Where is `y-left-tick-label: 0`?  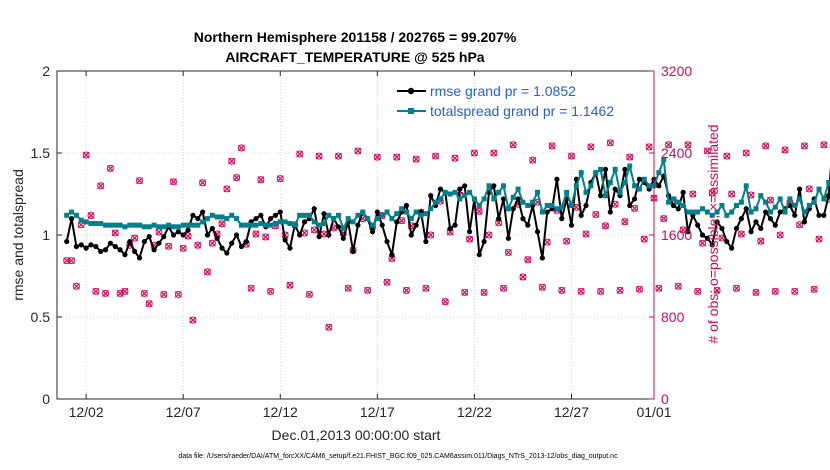 y-left-tick-label: 0 is located at coordinates (46, 399).